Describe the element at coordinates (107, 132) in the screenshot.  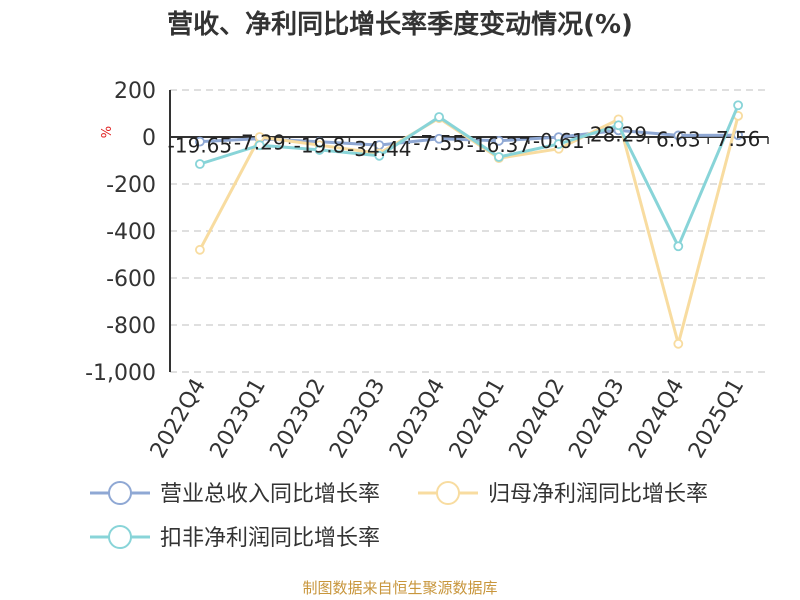
I see `y-axis-label: %` at that location.